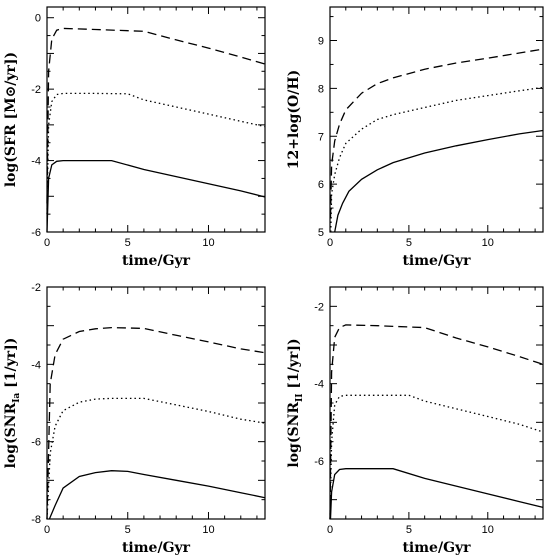 This screenshot has height=556, width=547. Describe the element at coordinates (321, 233) in the screenshot. I see `y-tick-label: 5` at that location.